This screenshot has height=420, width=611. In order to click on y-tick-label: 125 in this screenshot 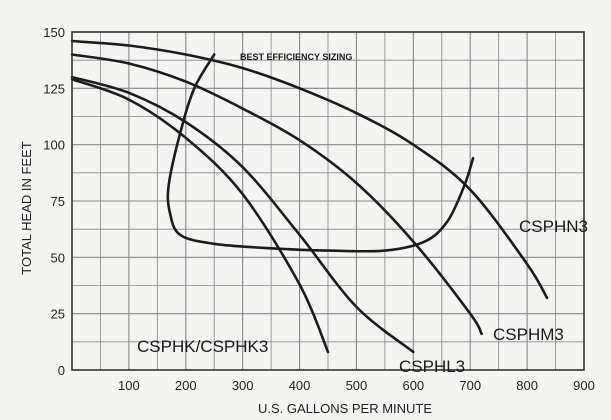, I will do `click(54, 88)`.